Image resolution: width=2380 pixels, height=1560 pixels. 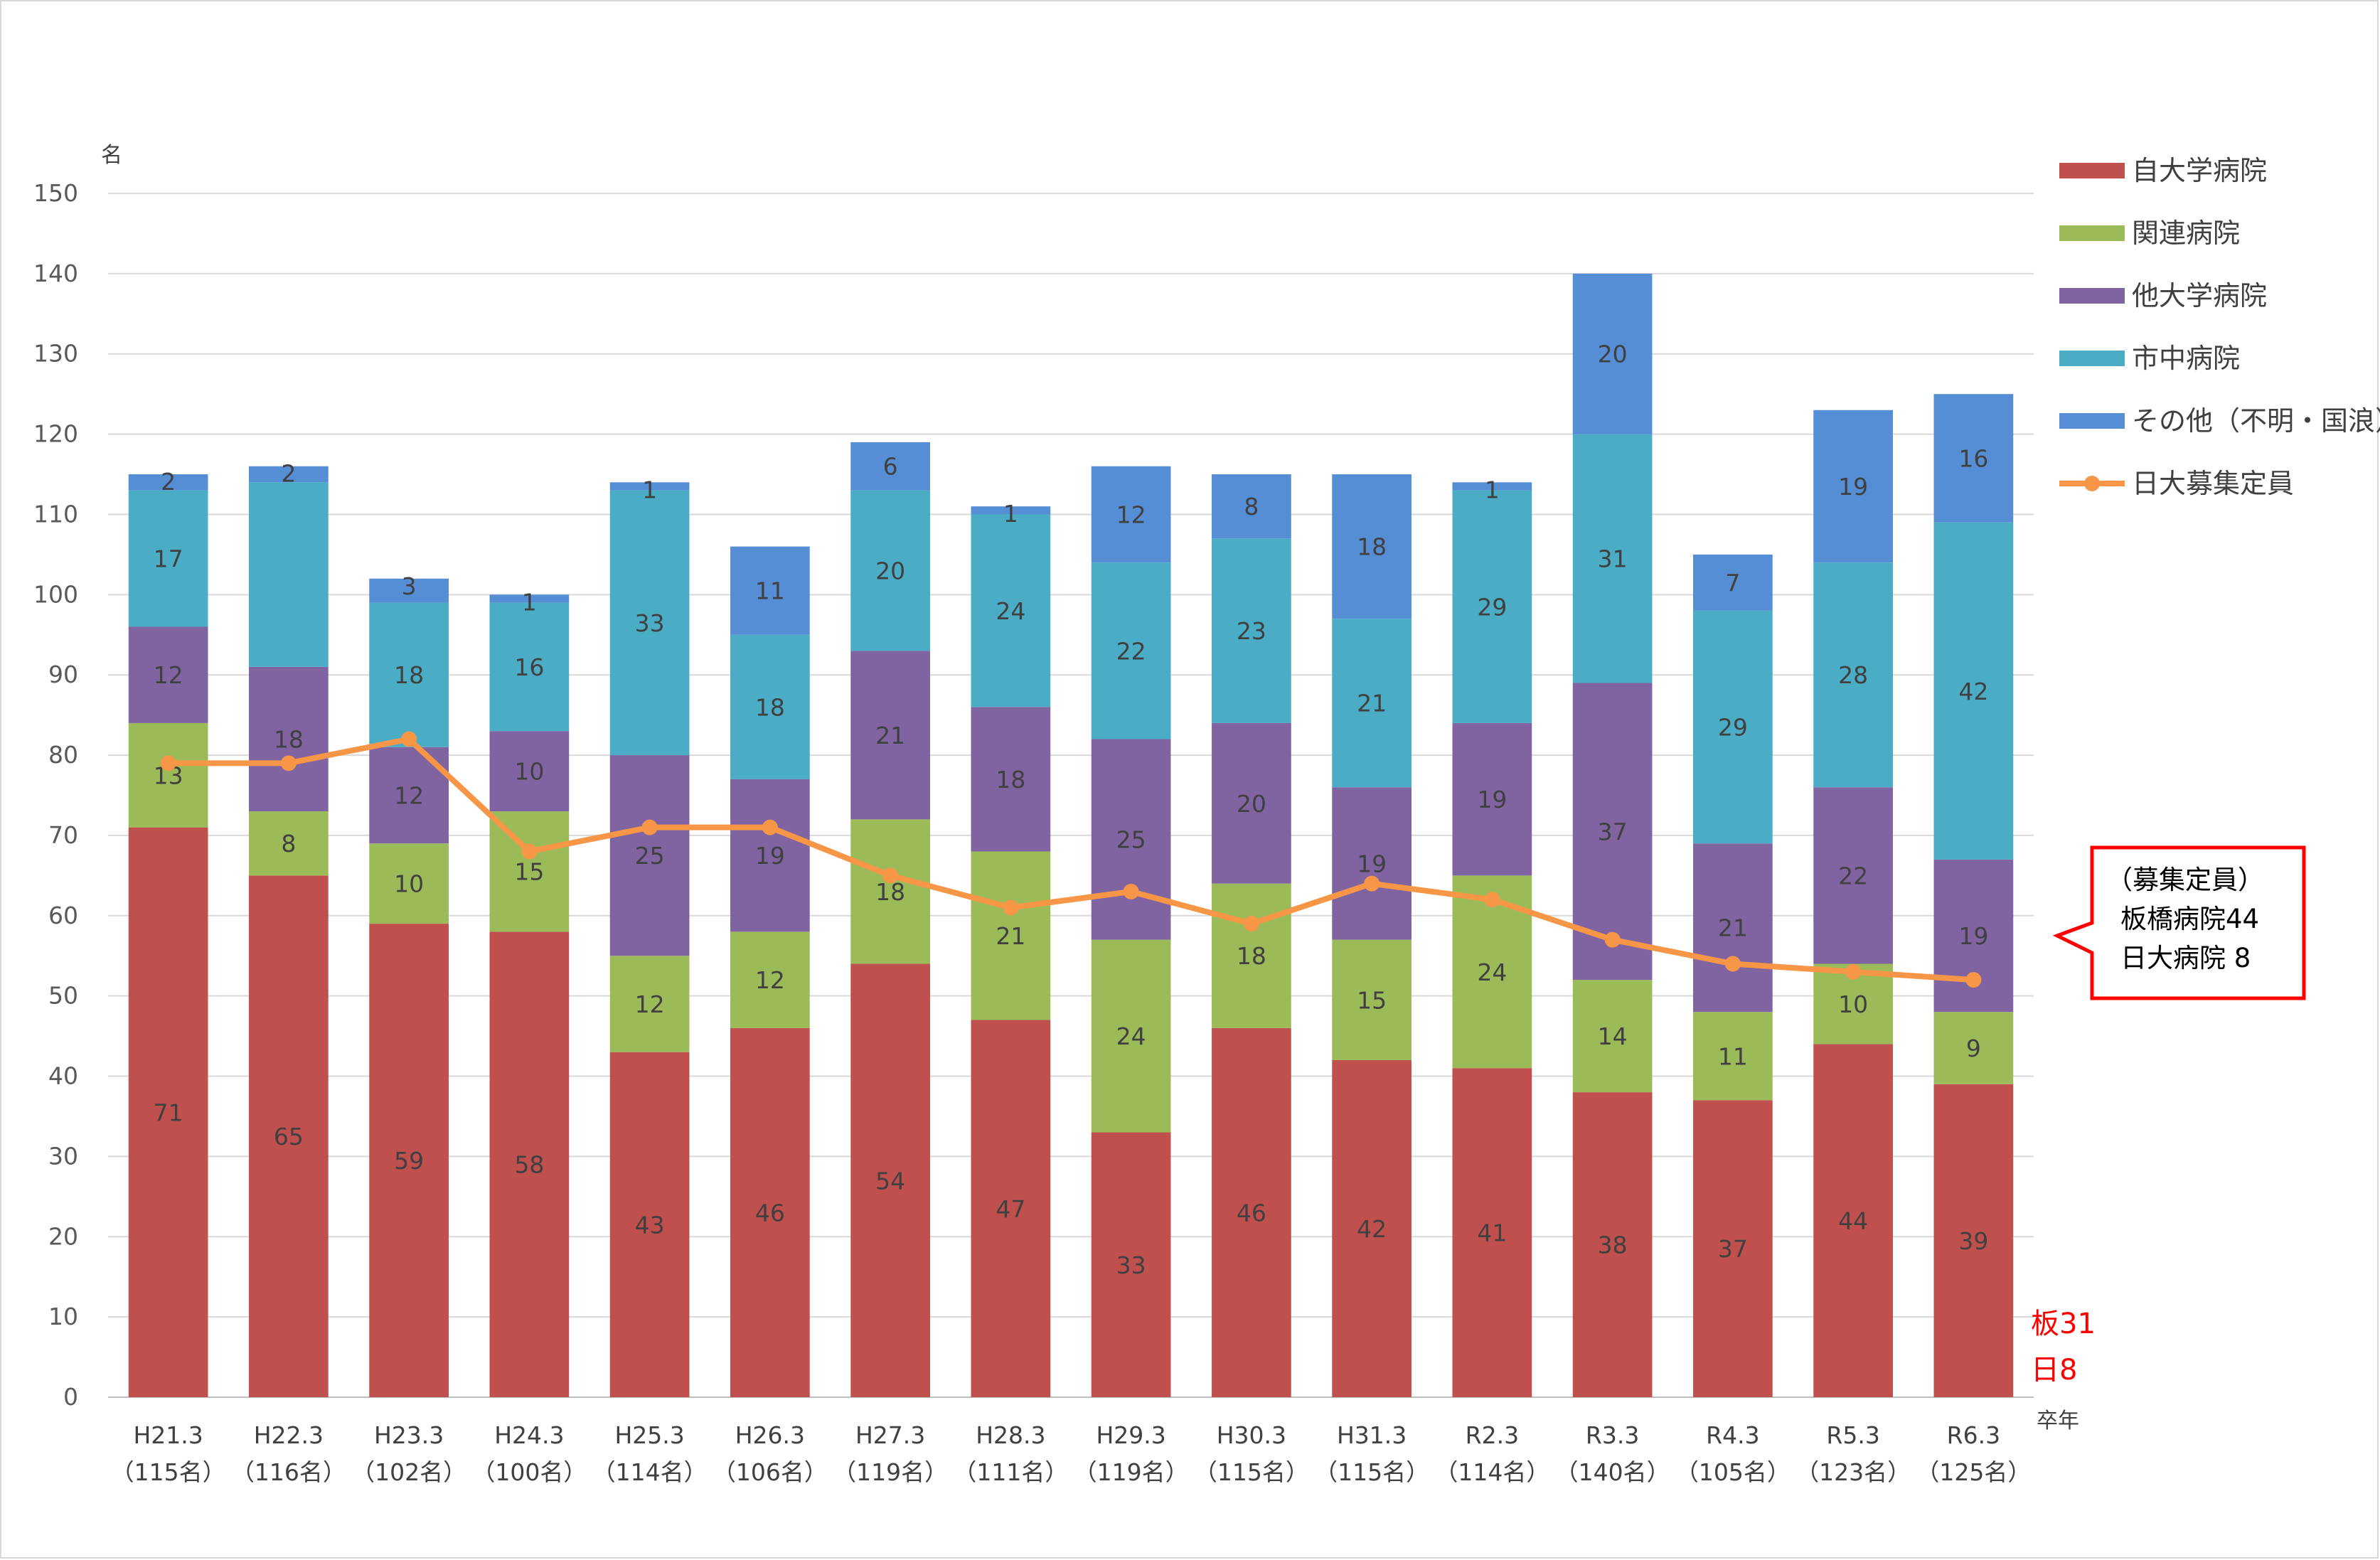 What do you see at coordinates (55, 594) in the screenshot?
I see `y-tick-label: 100` at bounding box center [55, 594].